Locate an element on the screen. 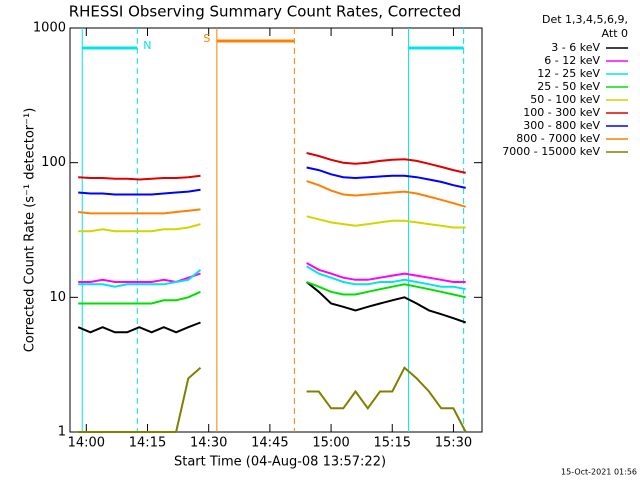 Image resolution: width=640 pixels, height=480 pixels. legend-label: 100 - 300 keV is located at coordinates (561, 112).